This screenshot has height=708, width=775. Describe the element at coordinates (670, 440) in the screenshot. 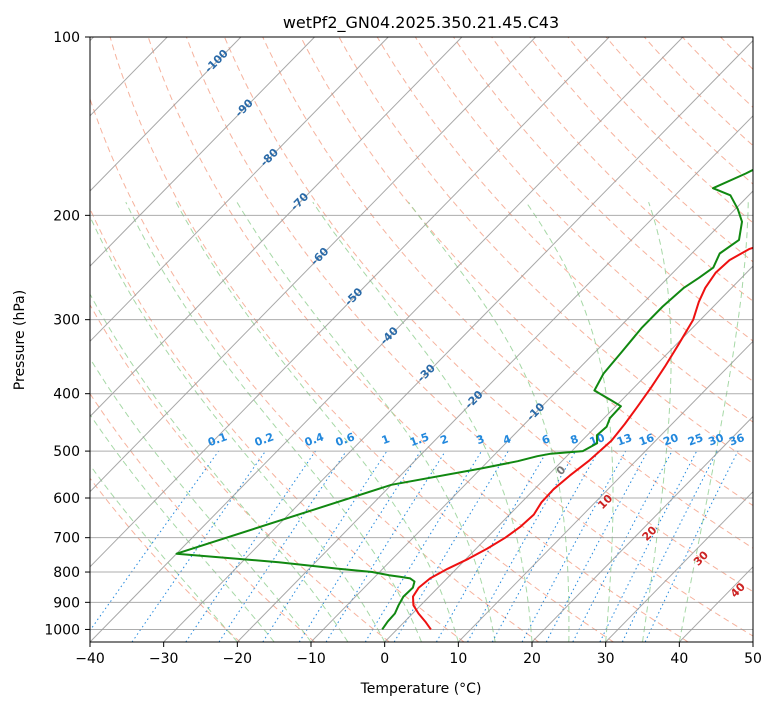

I see `mixing-ratio-label: 20` at that location.